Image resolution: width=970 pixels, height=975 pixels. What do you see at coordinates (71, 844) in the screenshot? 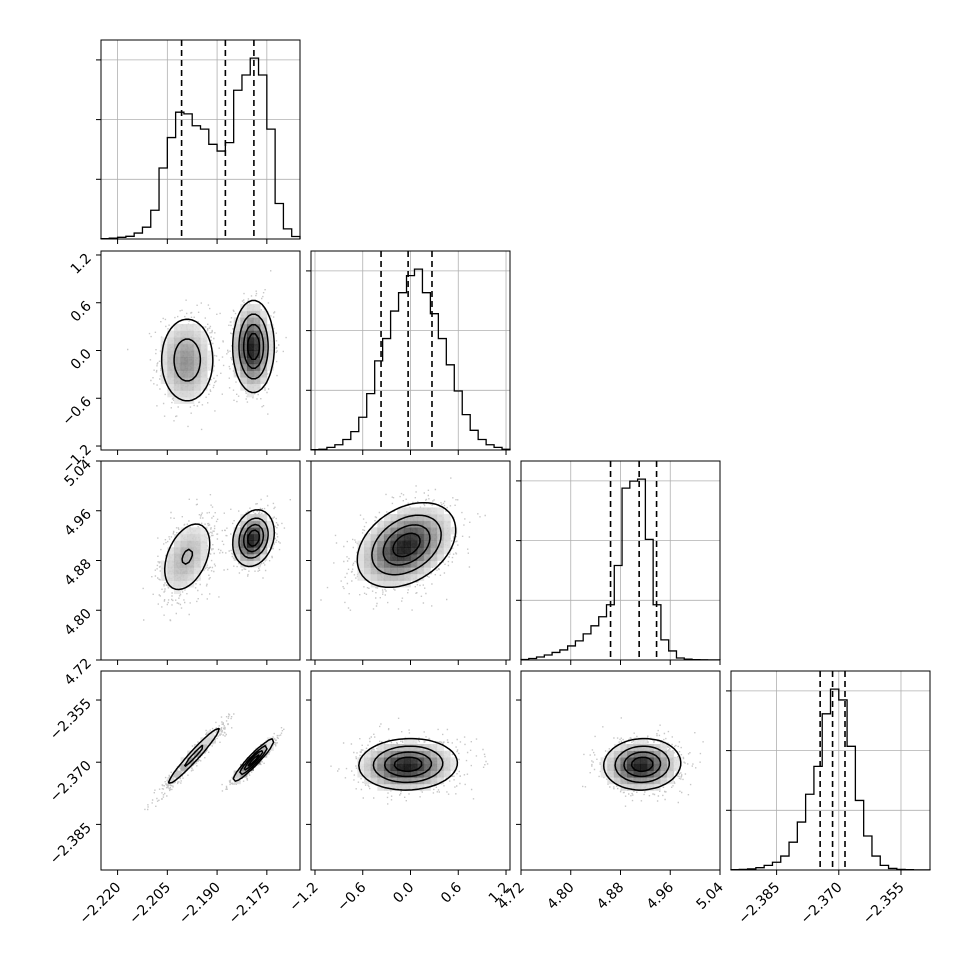
I see `y-tick-label: −2.385` at bounding box center [71, 844].